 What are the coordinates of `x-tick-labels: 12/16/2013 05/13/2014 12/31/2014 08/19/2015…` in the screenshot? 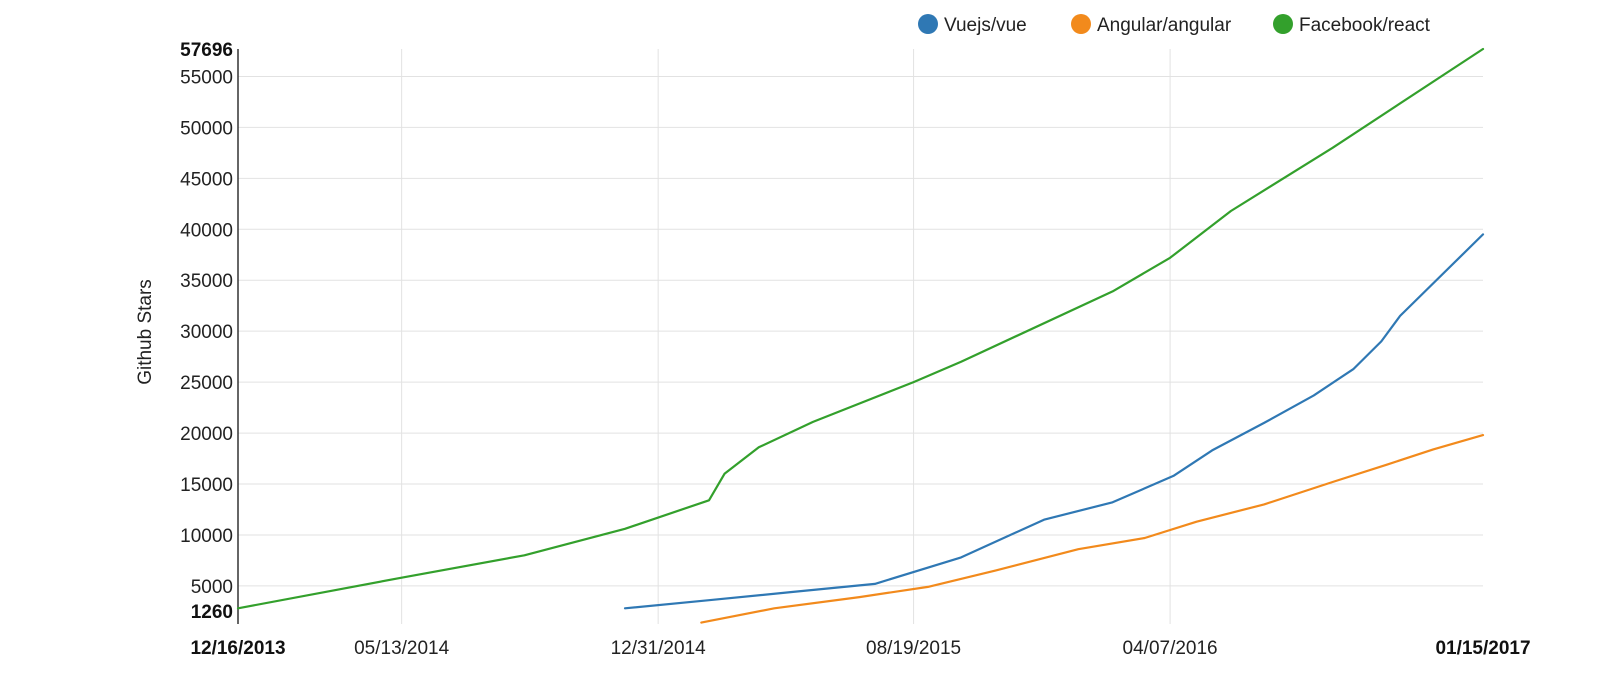 It's located at (860, 648).